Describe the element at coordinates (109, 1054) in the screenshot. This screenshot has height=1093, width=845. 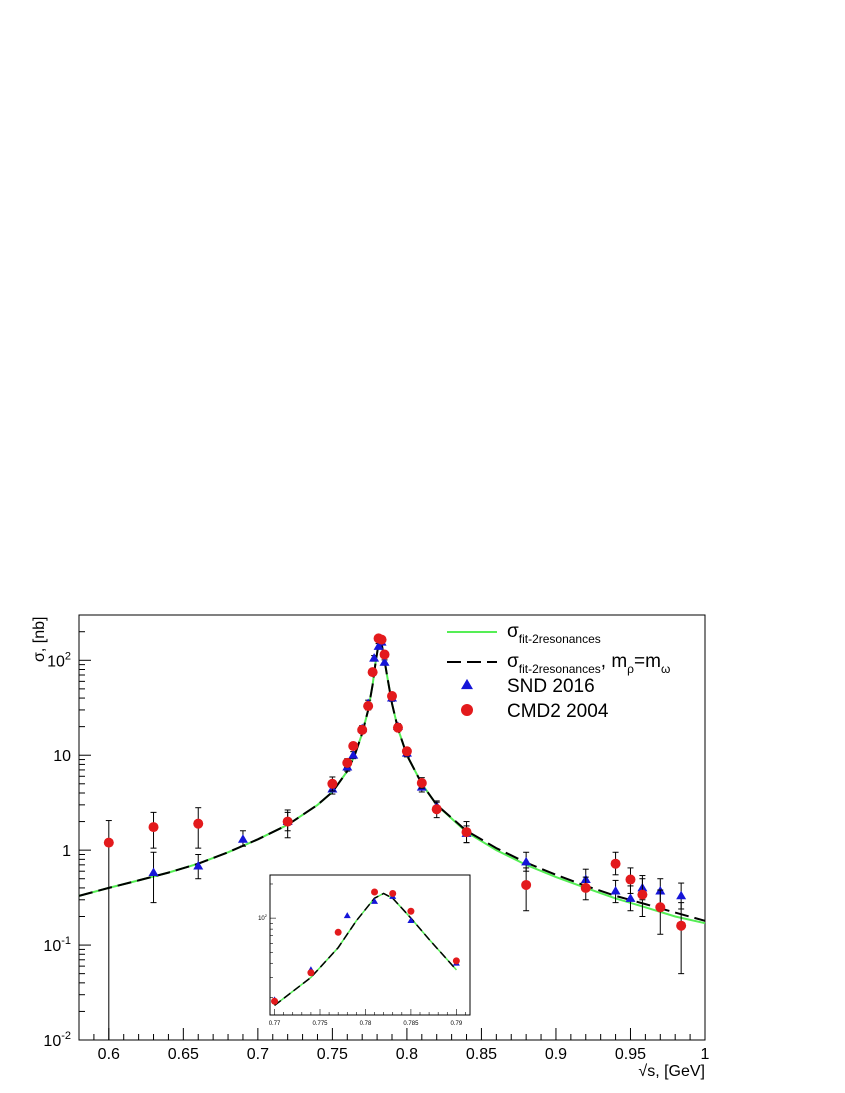
I see `x-tick-label: 0.6` at that location.